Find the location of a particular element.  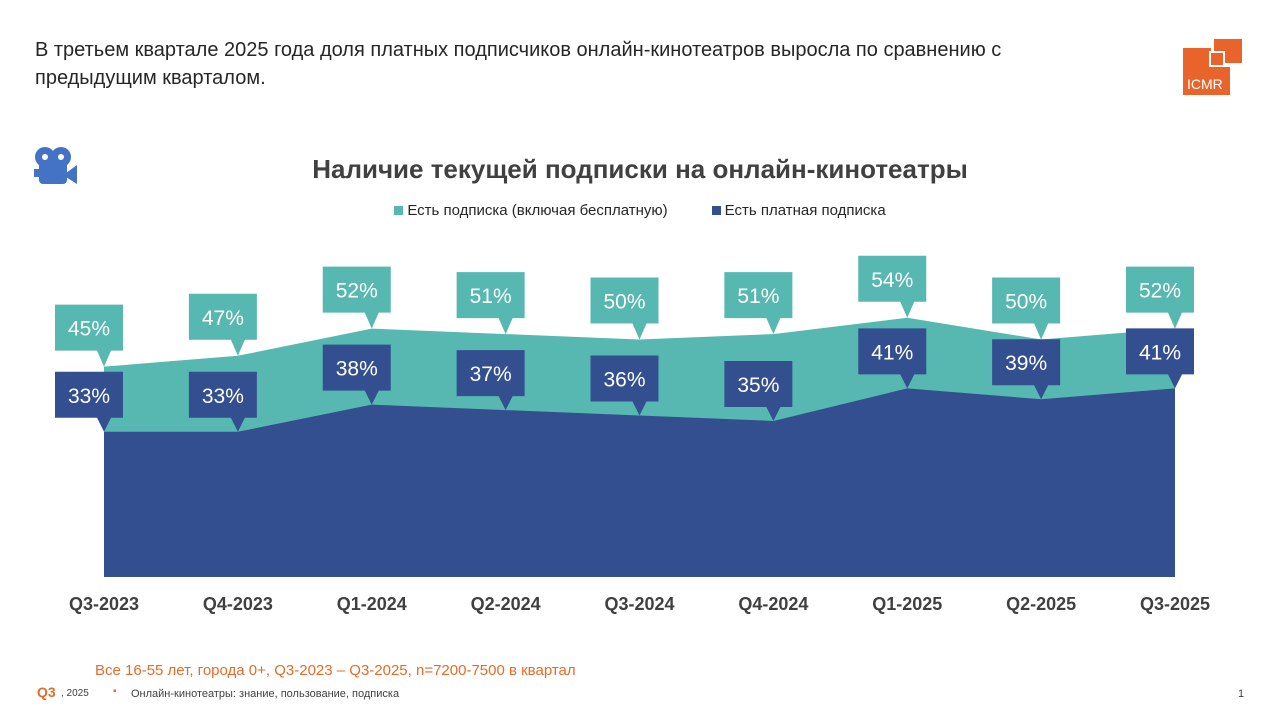

legend-item-paid: Есть платная подписка is located at coordinates (798, 210).